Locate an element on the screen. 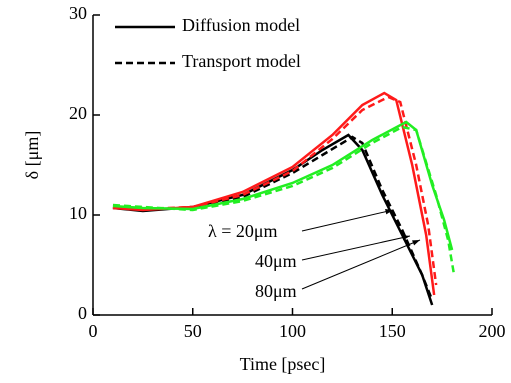 The height and width of the screenshot is (383, 511). x-tick-label: 200 is located at coordinates (492, 331).